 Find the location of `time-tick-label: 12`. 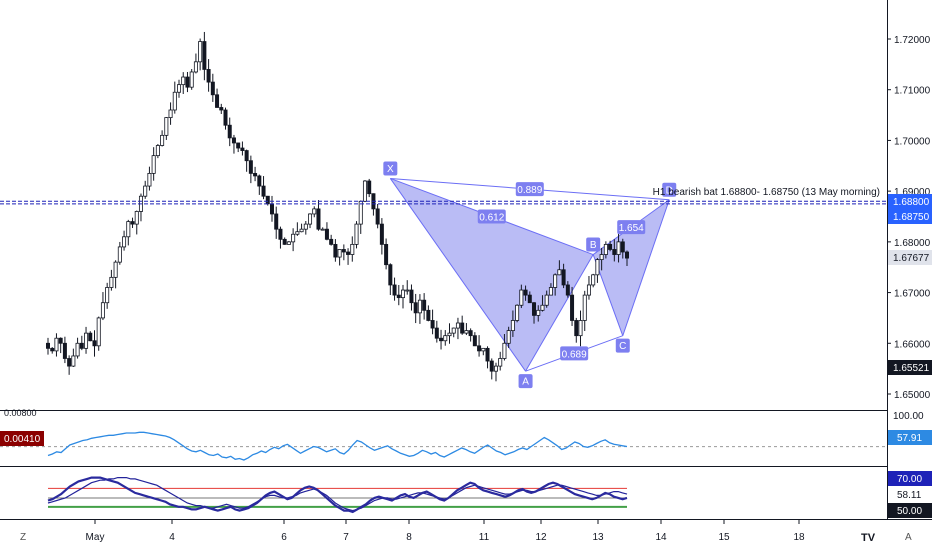

time-tick-label: 12 is located at coordinates (541, 537).